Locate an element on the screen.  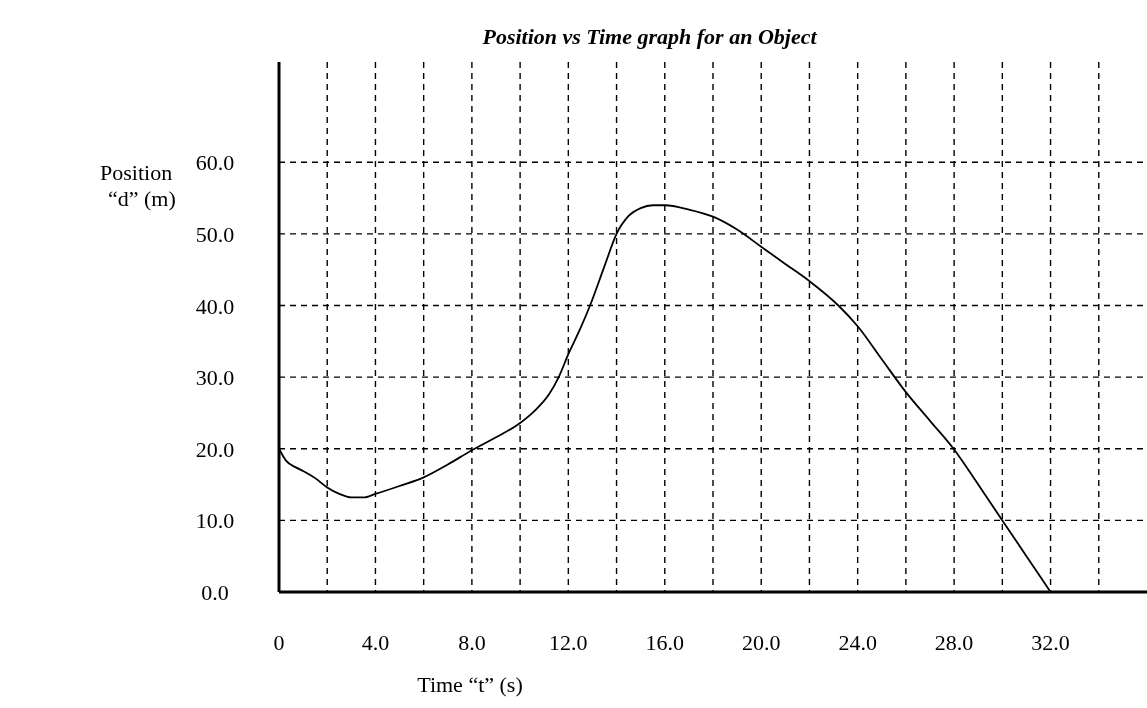
y-tick-label: 20.0 is located at coordinates (215, 449).